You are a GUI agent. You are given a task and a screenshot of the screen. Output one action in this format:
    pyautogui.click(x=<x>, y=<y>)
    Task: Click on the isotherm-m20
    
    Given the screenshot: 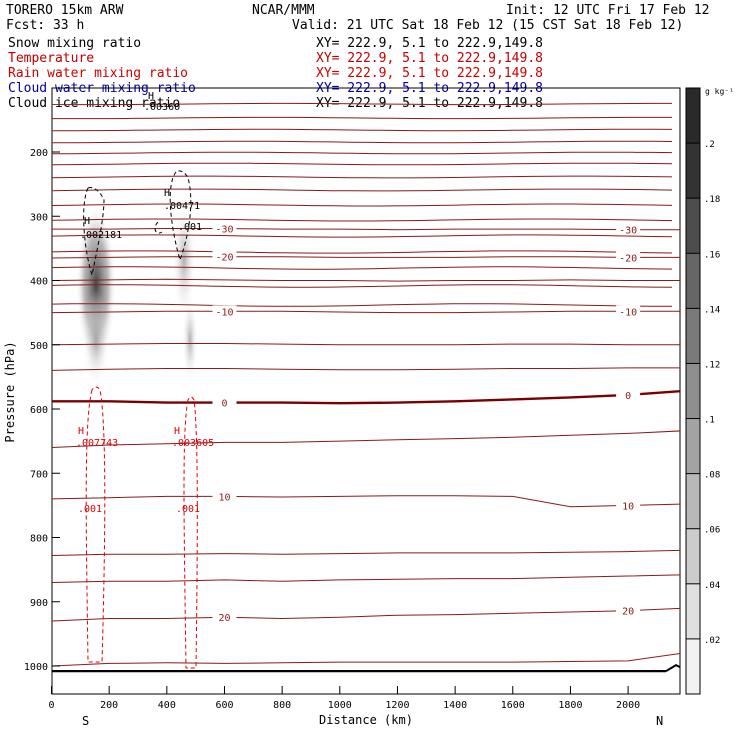 What is the action you would take?
    pyautogui.click(x=366, y=257)
    